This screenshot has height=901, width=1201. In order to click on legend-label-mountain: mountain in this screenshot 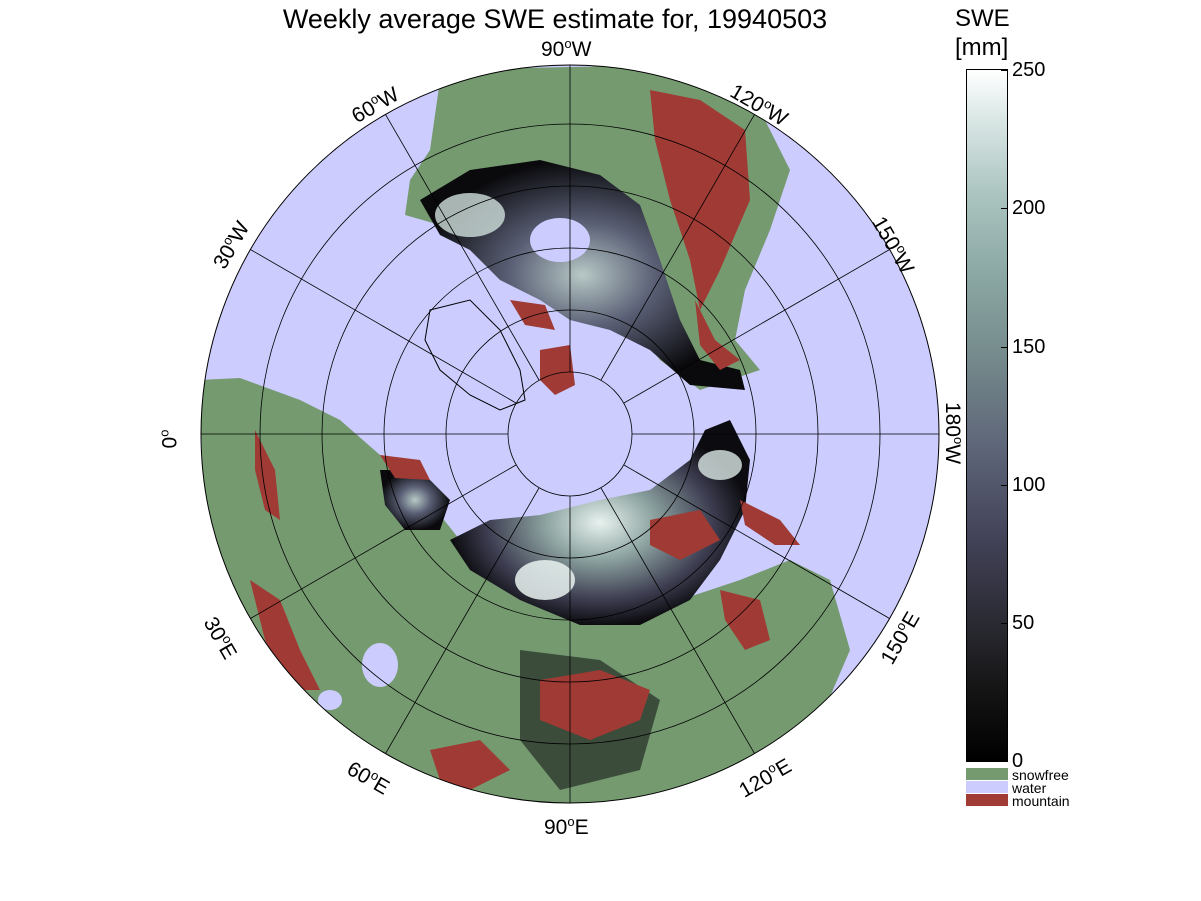, I will do `click(1041, 801)`.